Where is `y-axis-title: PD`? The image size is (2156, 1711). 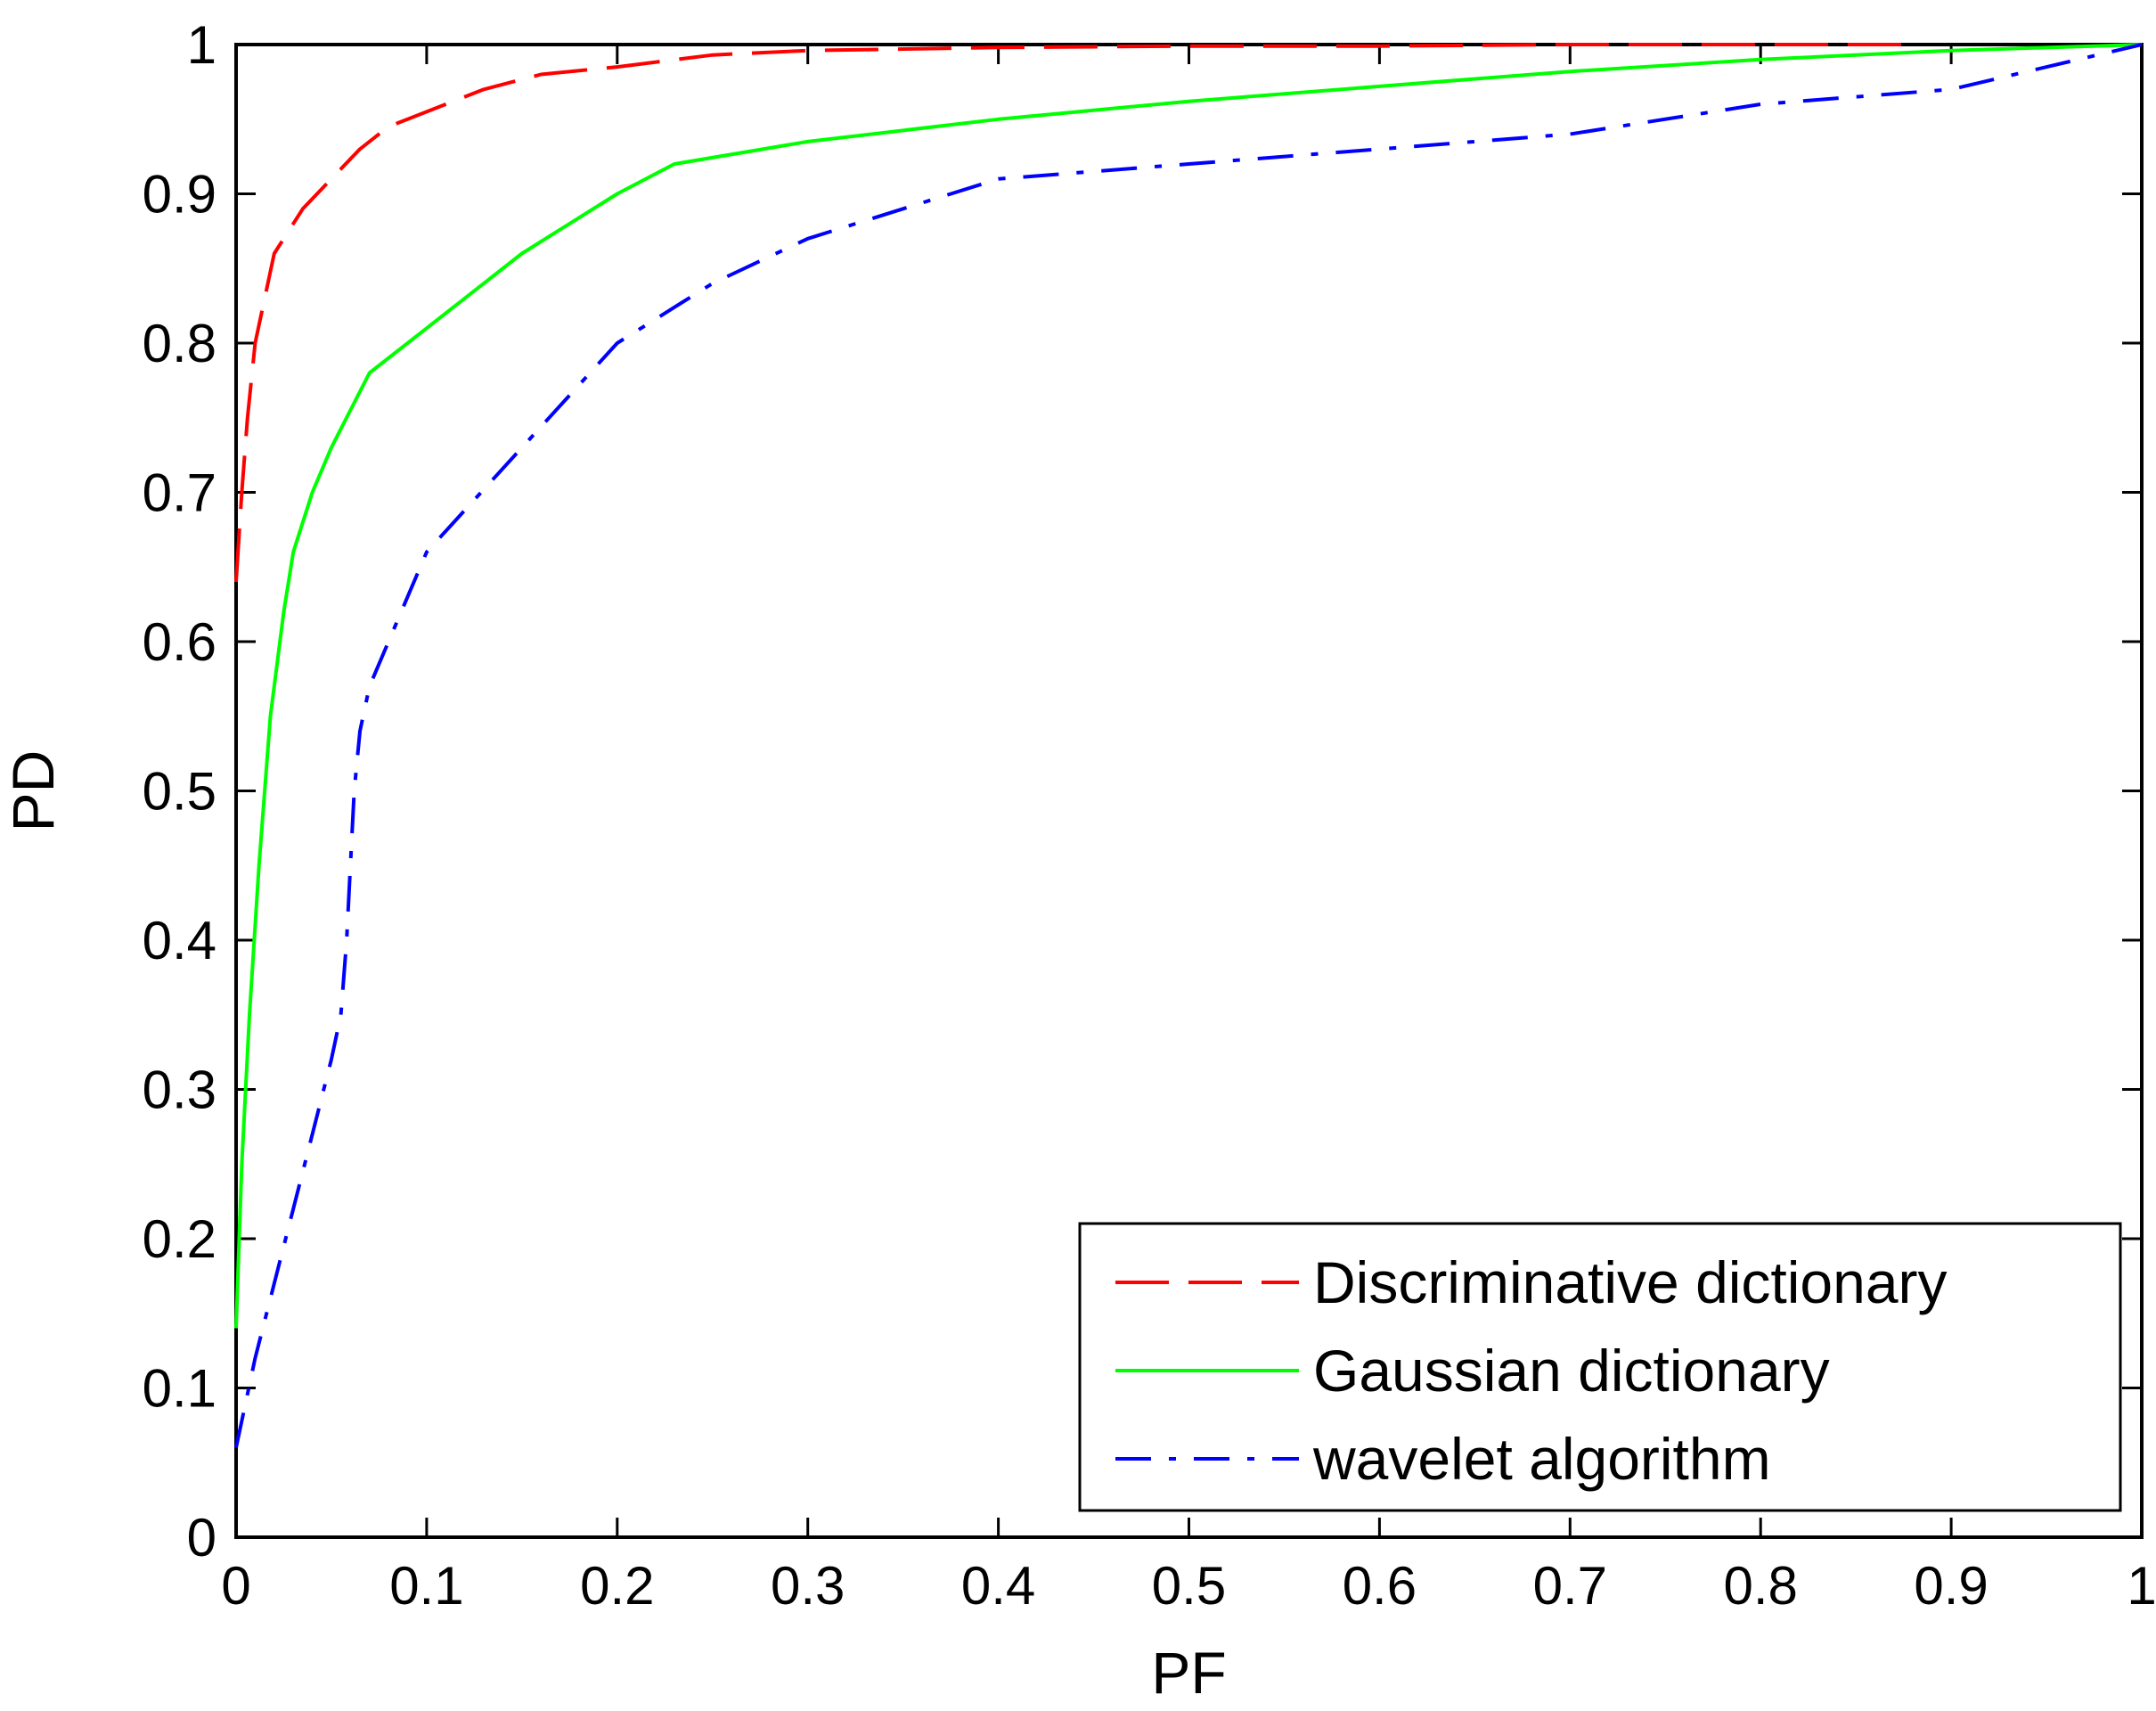
y-axis-title: PD is located at coordinates (33, 791).